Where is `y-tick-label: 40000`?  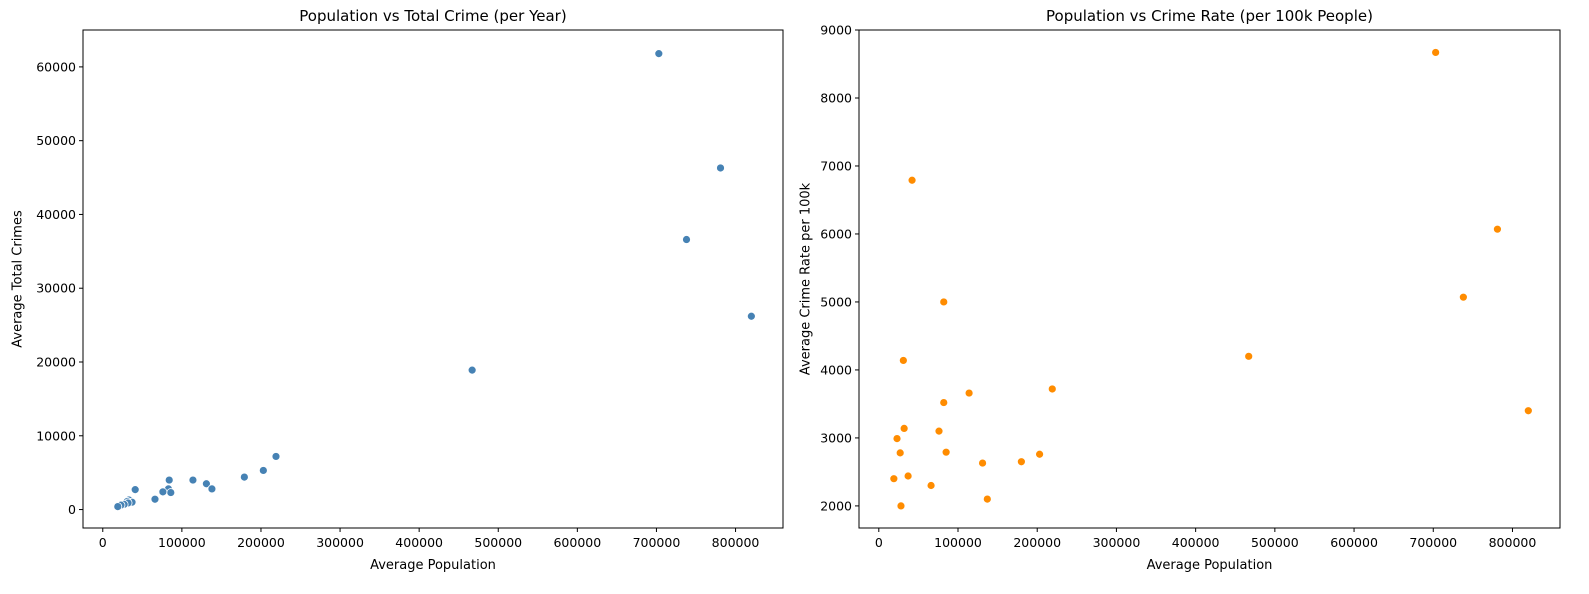 y-tick-label: 40000 is located at coordinates (56, 214).